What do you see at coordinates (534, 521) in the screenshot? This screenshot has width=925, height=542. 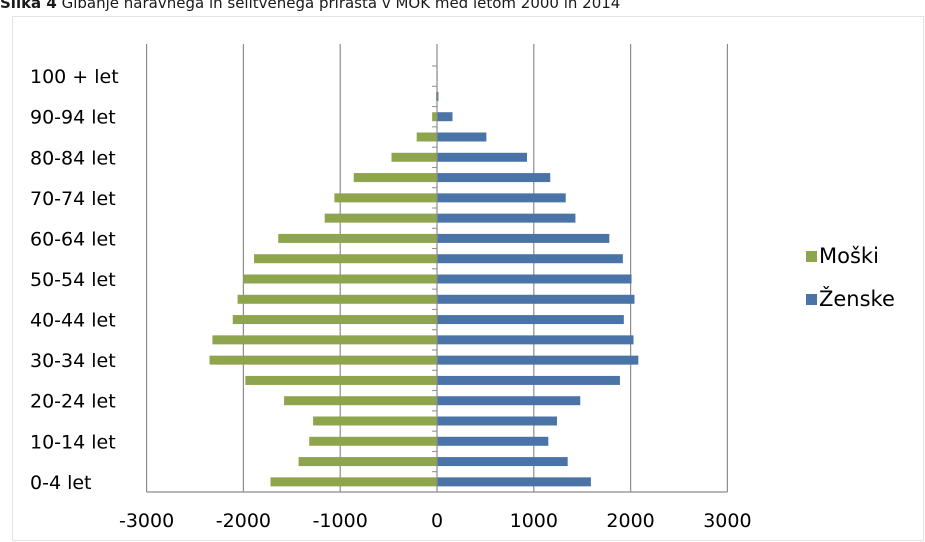 I see `x-tick-label: 1000` at bounding box center [534, 521].